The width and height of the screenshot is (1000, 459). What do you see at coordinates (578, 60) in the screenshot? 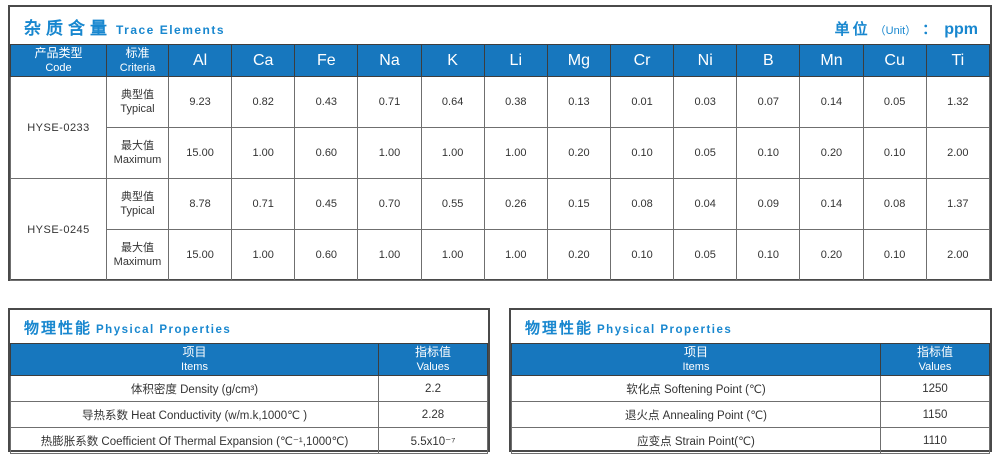
I see `column-header-element: Mg` at bounding box center [578, 60].